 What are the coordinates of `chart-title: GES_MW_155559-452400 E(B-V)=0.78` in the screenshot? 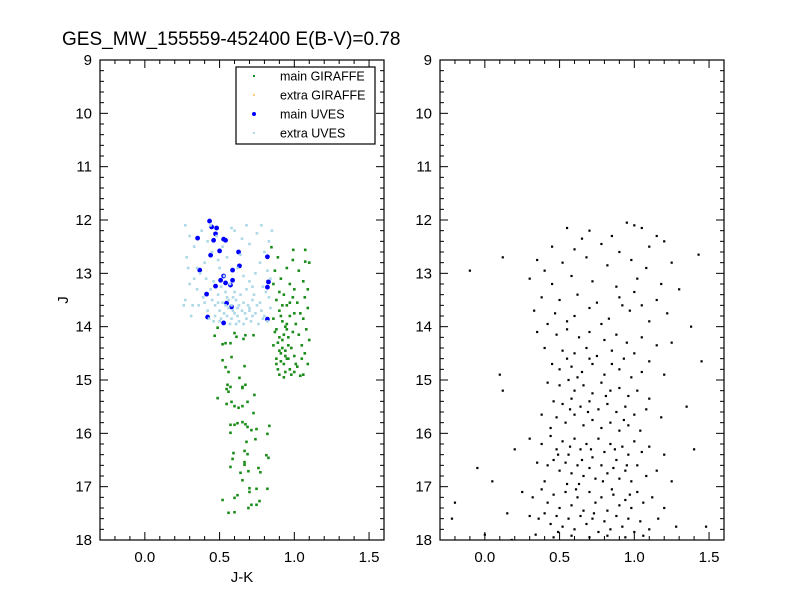 It's located at (231, 39).